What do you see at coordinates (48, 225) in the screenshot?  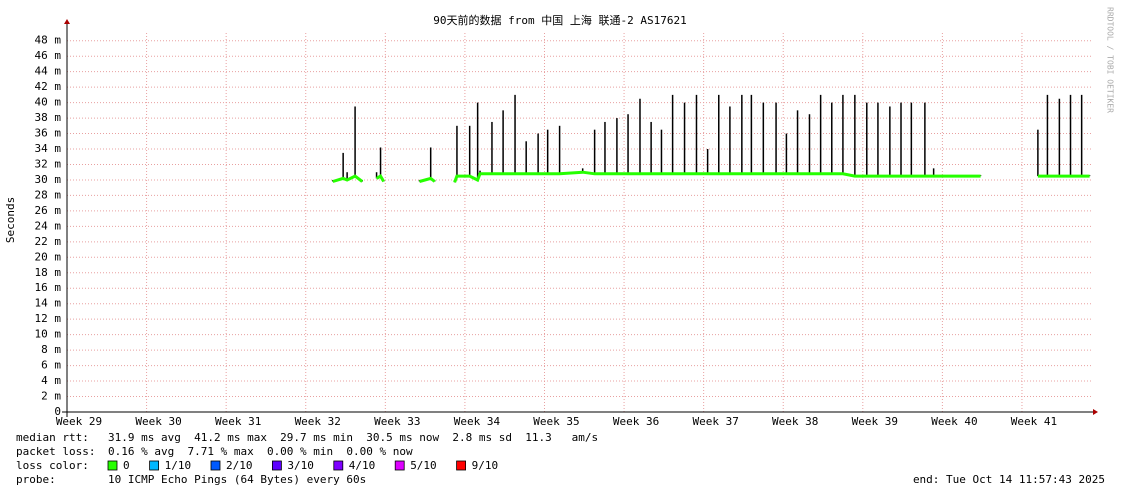 I see `y-tick-label: 24 m` at bounding box center [48, 225].